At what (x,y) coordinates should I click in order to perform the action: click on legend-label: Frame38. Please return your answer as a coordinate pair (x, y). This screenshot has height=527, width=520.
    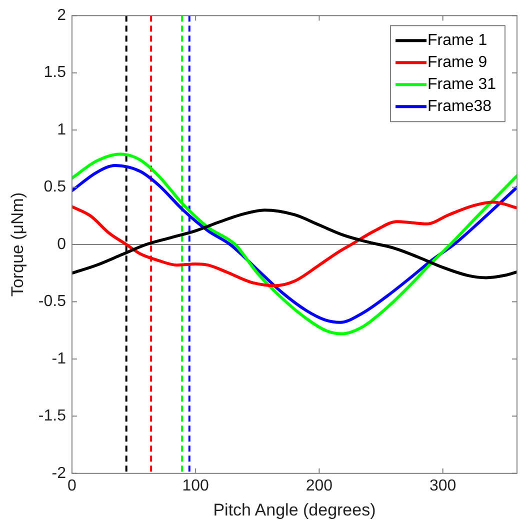
    Looking at the image, I should click on (460, 107).